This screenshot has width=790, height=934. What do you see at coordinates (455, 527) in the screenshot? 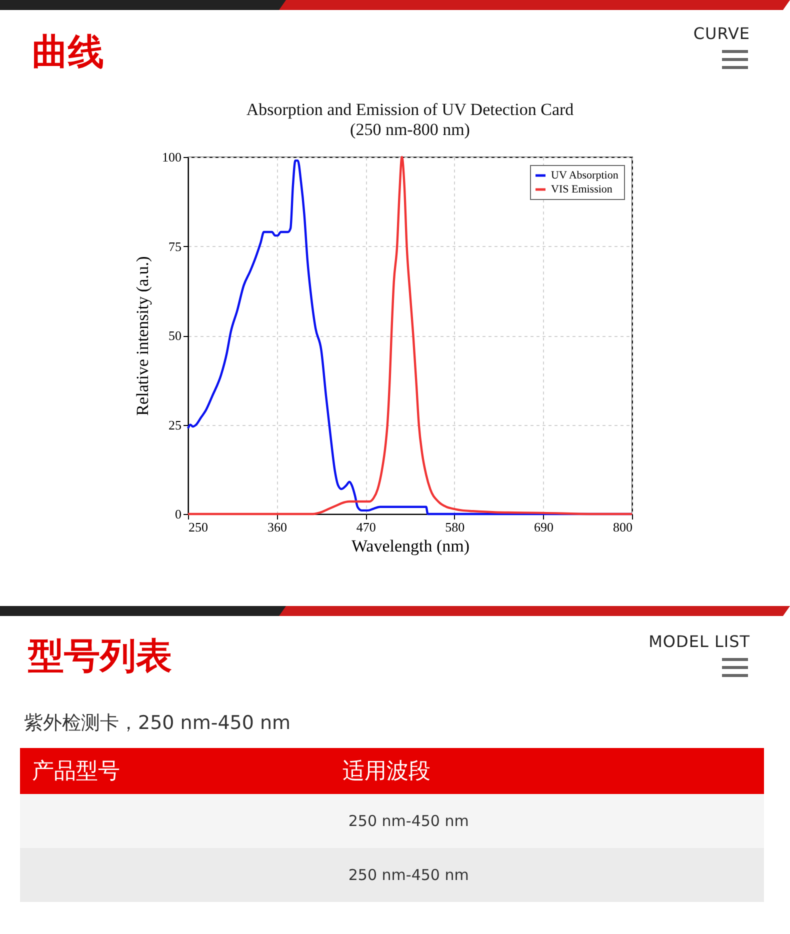
I see `x-tick-label: 580` at bounding box center [455, 527].